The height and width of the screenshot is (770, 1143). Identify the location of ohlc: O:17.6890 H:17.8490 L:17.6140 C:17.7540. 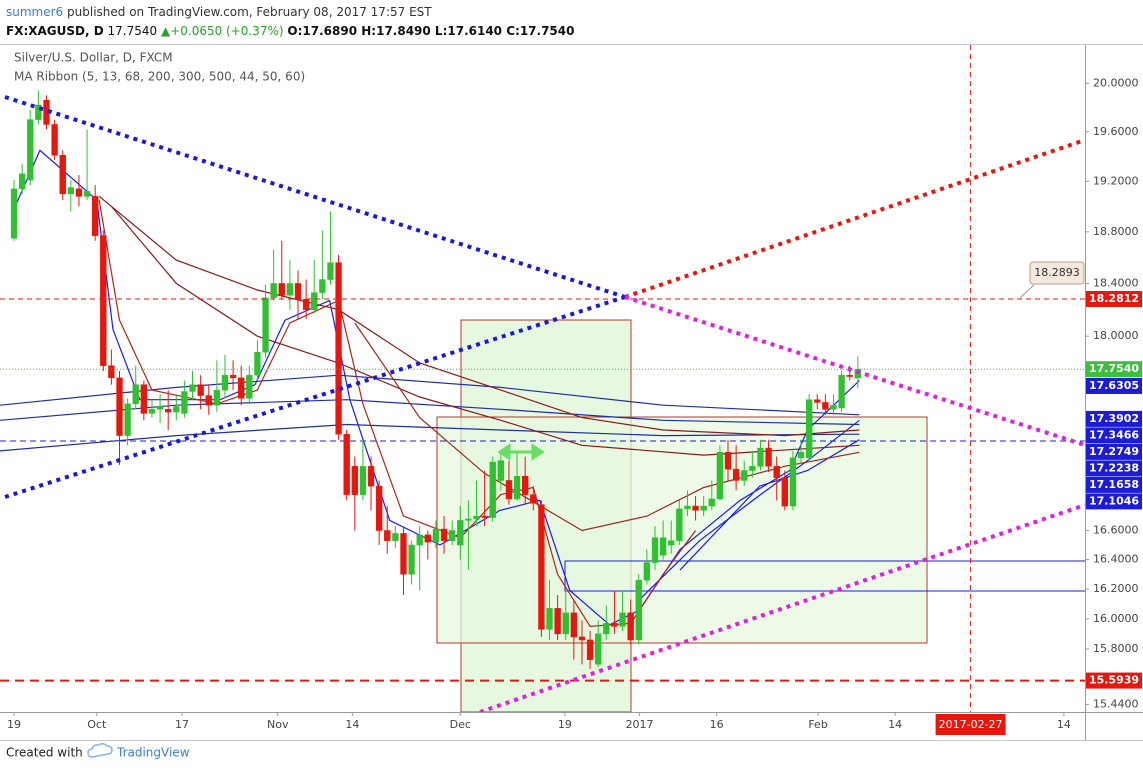
(430, 31).